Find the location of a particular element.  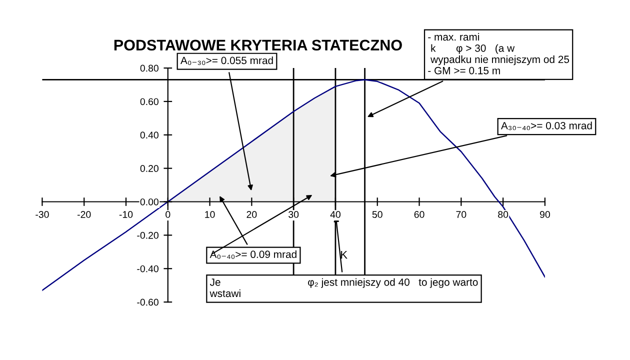

annotation: A₀₋₄₀>= 0.09 mrad is located at coordinates (253, 254).